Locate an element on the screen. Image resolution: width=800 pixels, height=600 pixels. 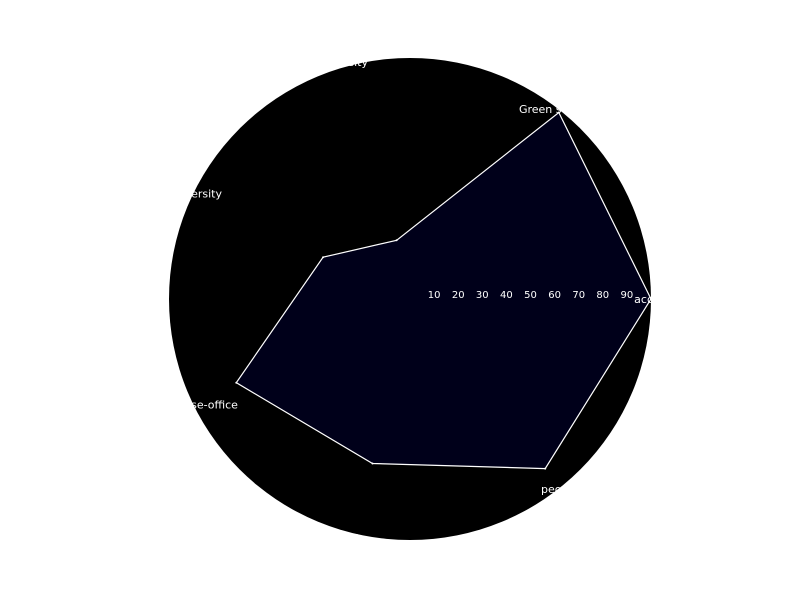
tick-label-70: 70 is located at coordinates (578, 295).